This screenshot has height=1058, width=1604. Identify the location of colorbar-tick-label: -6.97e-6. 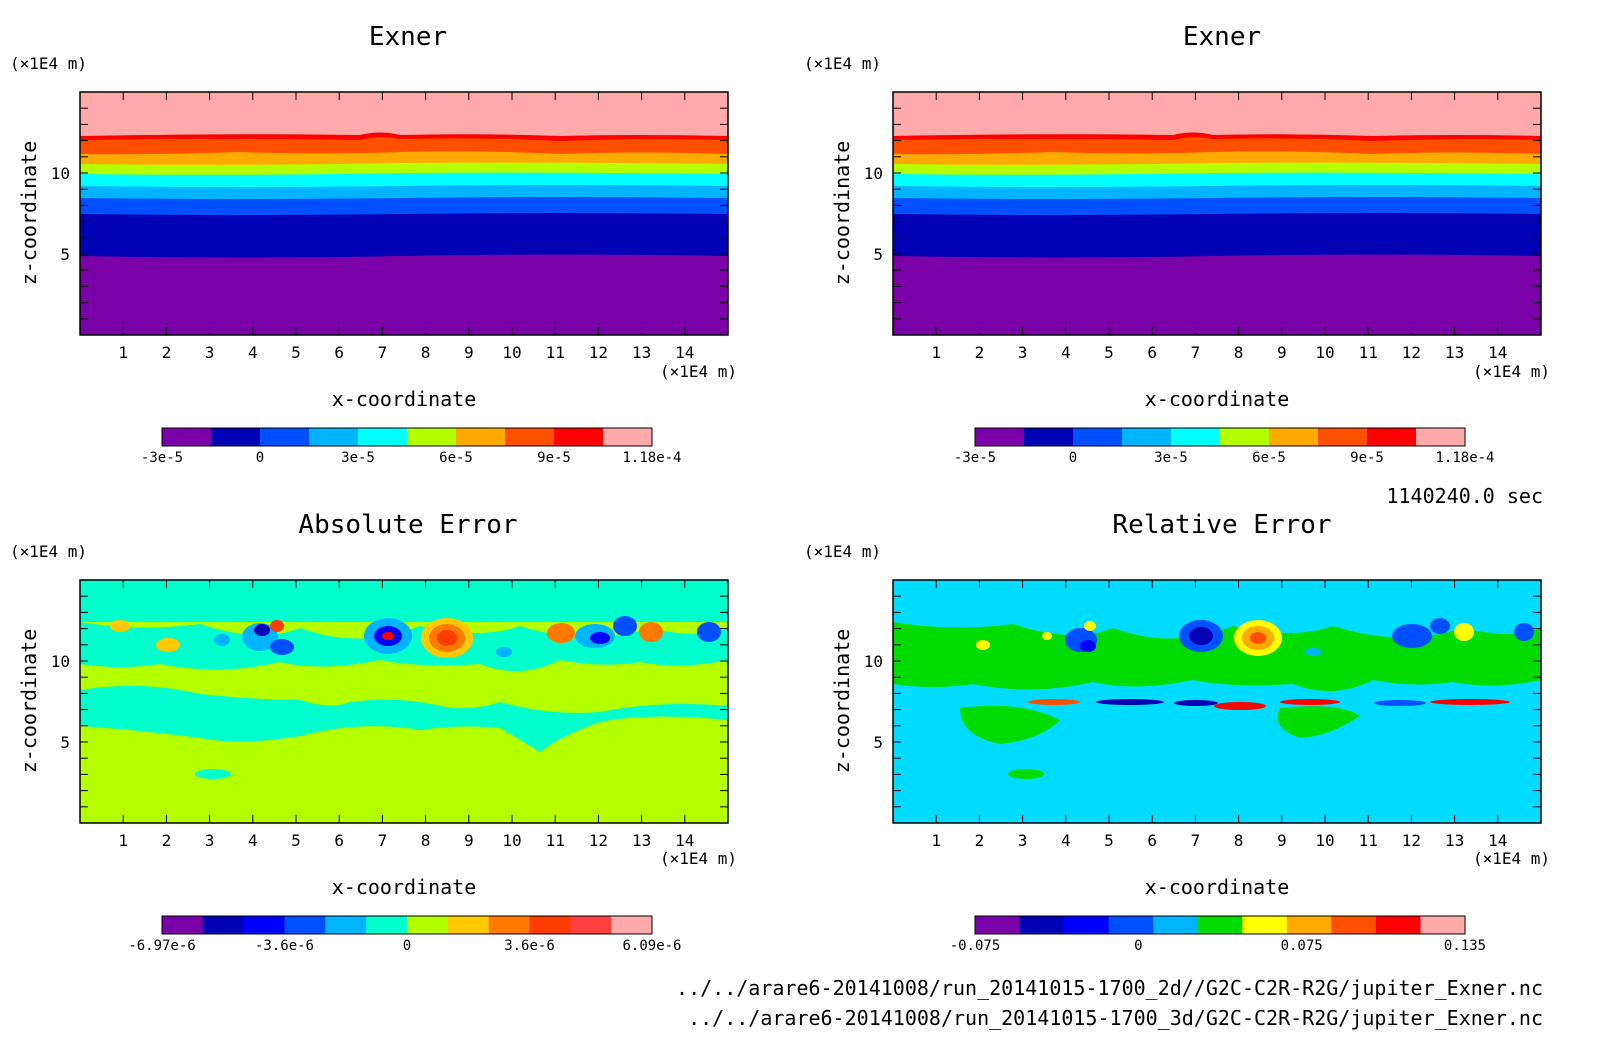
(161, 946).